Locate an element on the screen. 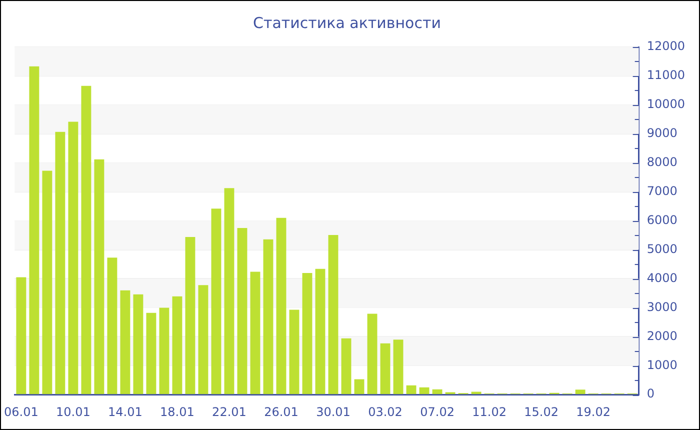 This screenshot has height=430, width=700. x-tick-label: 10.01 is located at coordinates (73, 411).